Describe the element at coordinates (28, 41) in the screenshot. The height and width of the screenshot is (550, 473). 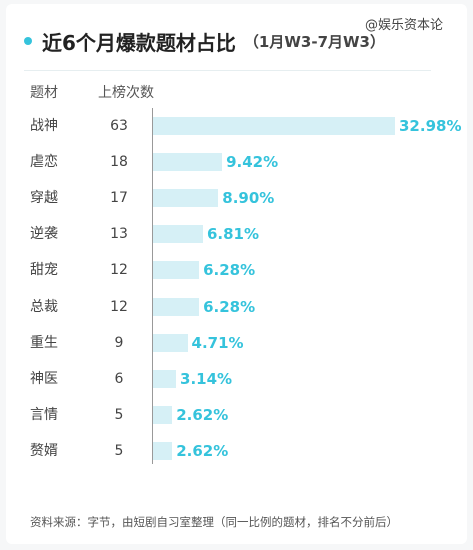
I see `title-dot-icon` at that location.